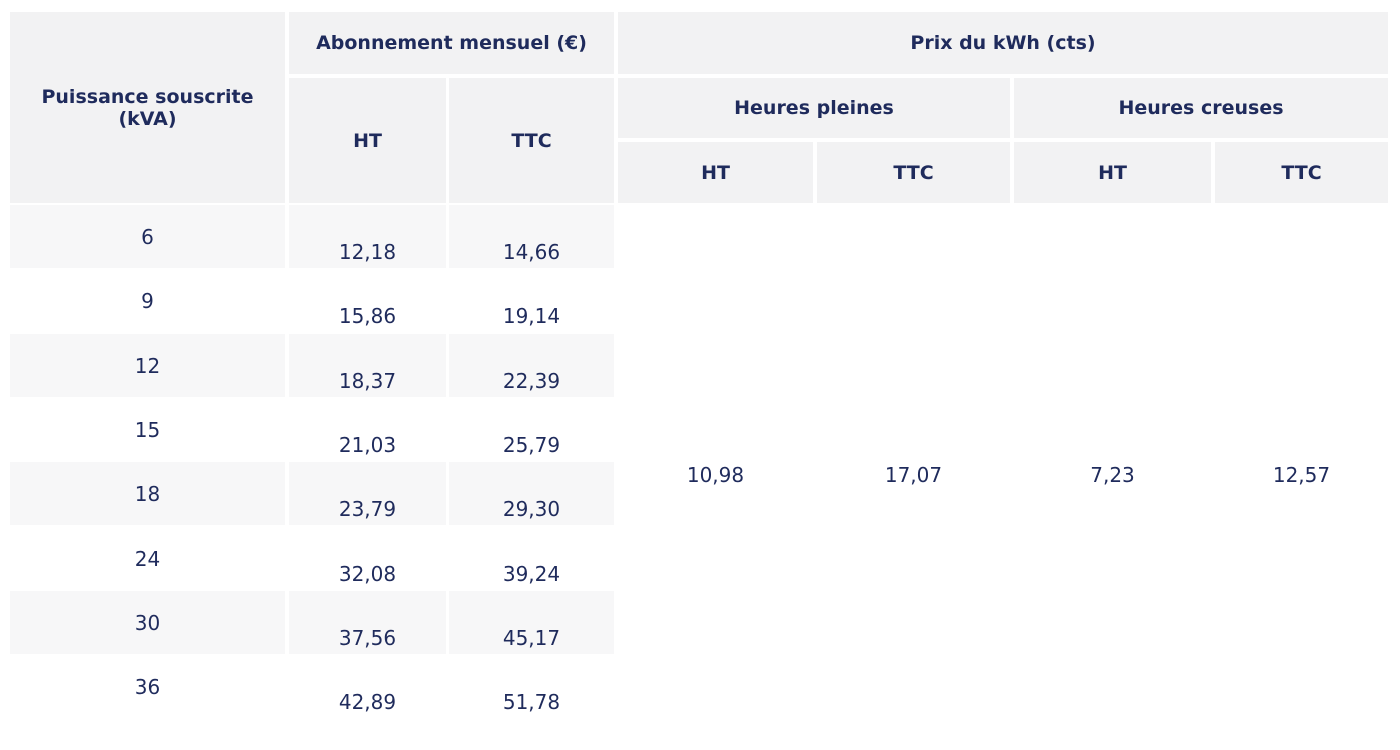 The image size is (1400, 750). Describe the element at coordinates (531, 702) in the screenshot. I see `cell-text: 51,78` at that location.